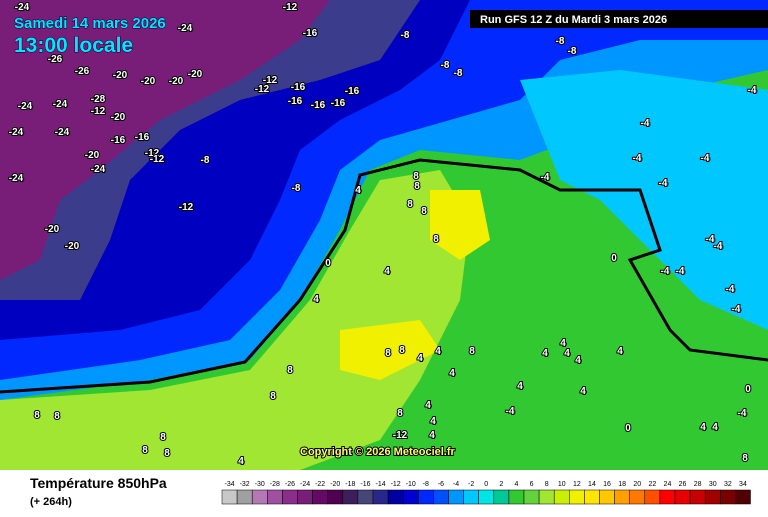  I want to click on legend-value: 2, so click(501, 484).